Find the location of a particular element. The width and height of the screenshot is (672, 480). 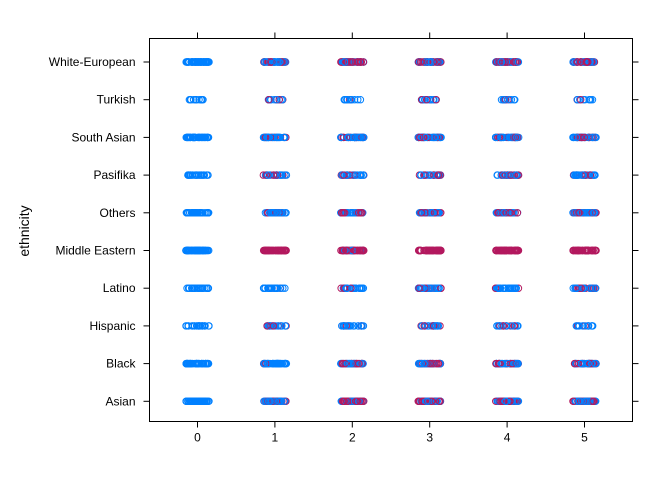

y-tick-label-8: Turkish is located at coordinates (116, 100).